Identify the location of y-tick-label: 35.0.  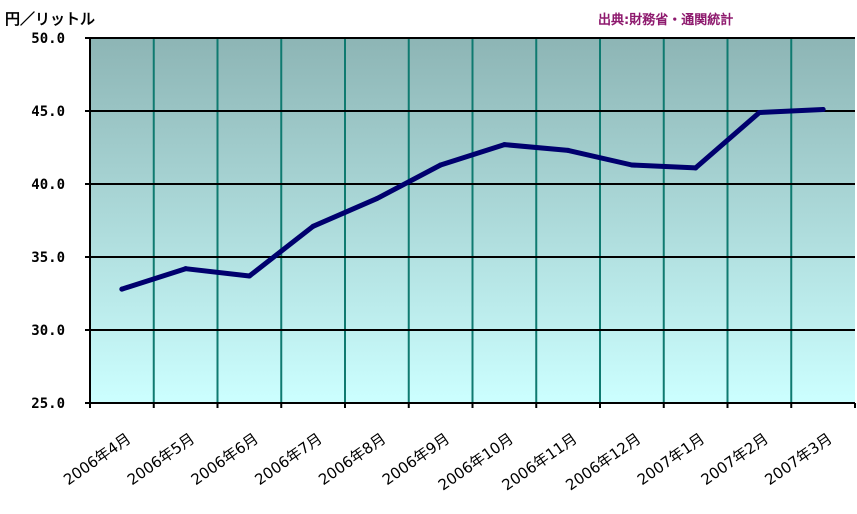
(48, 258).